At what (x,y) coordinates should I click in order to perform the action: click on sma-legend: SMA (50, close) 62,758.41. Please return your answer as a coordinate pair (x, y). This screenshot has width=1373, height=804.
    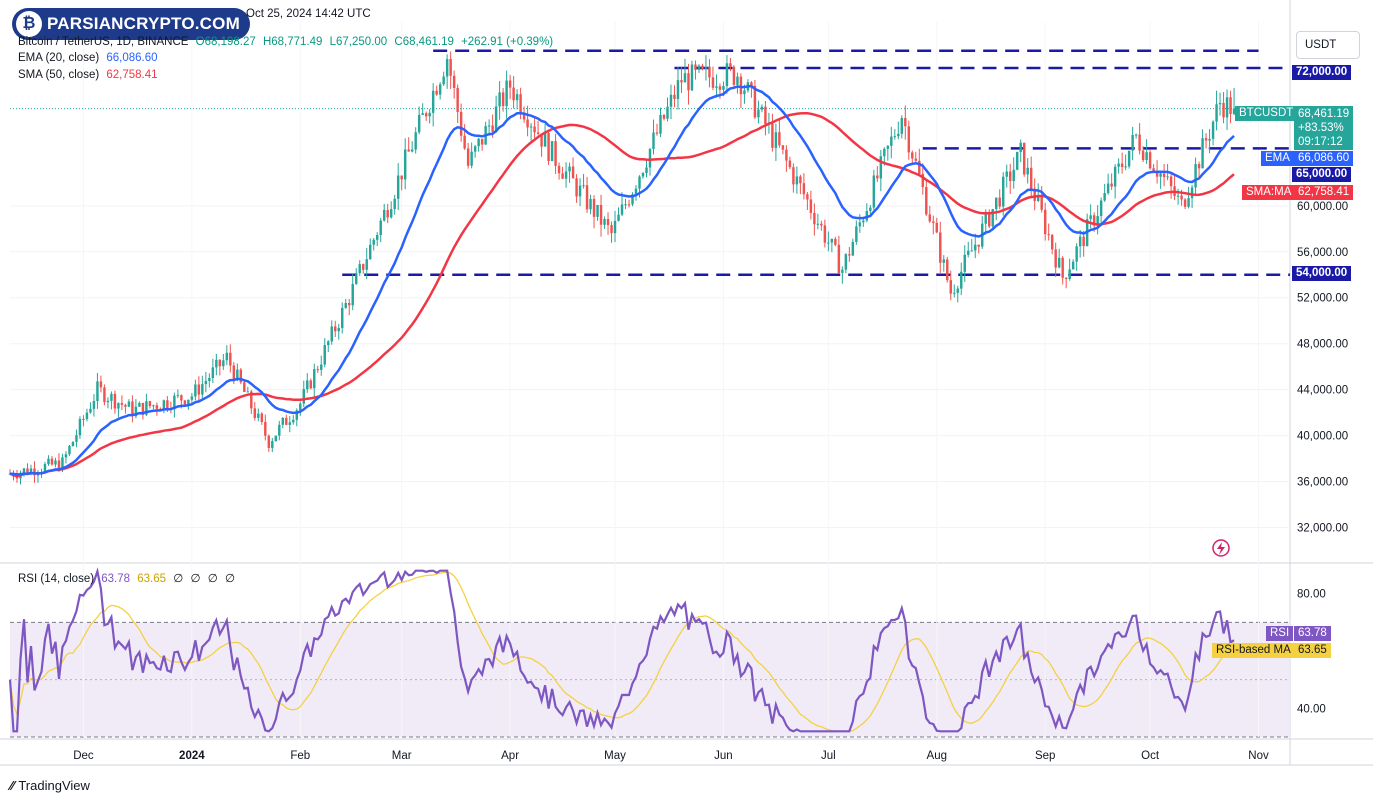
    Looking at the image, I should click on (90, 75).